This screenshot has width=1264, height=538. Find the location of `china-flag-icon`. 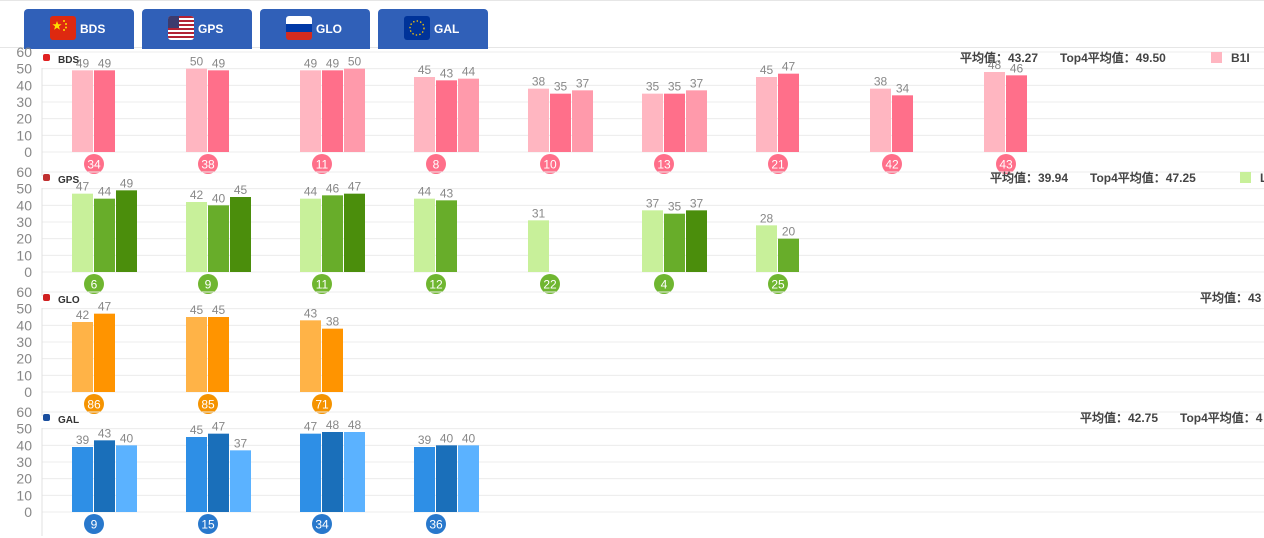

china-flag-icon is located at coordinates (63, 28).